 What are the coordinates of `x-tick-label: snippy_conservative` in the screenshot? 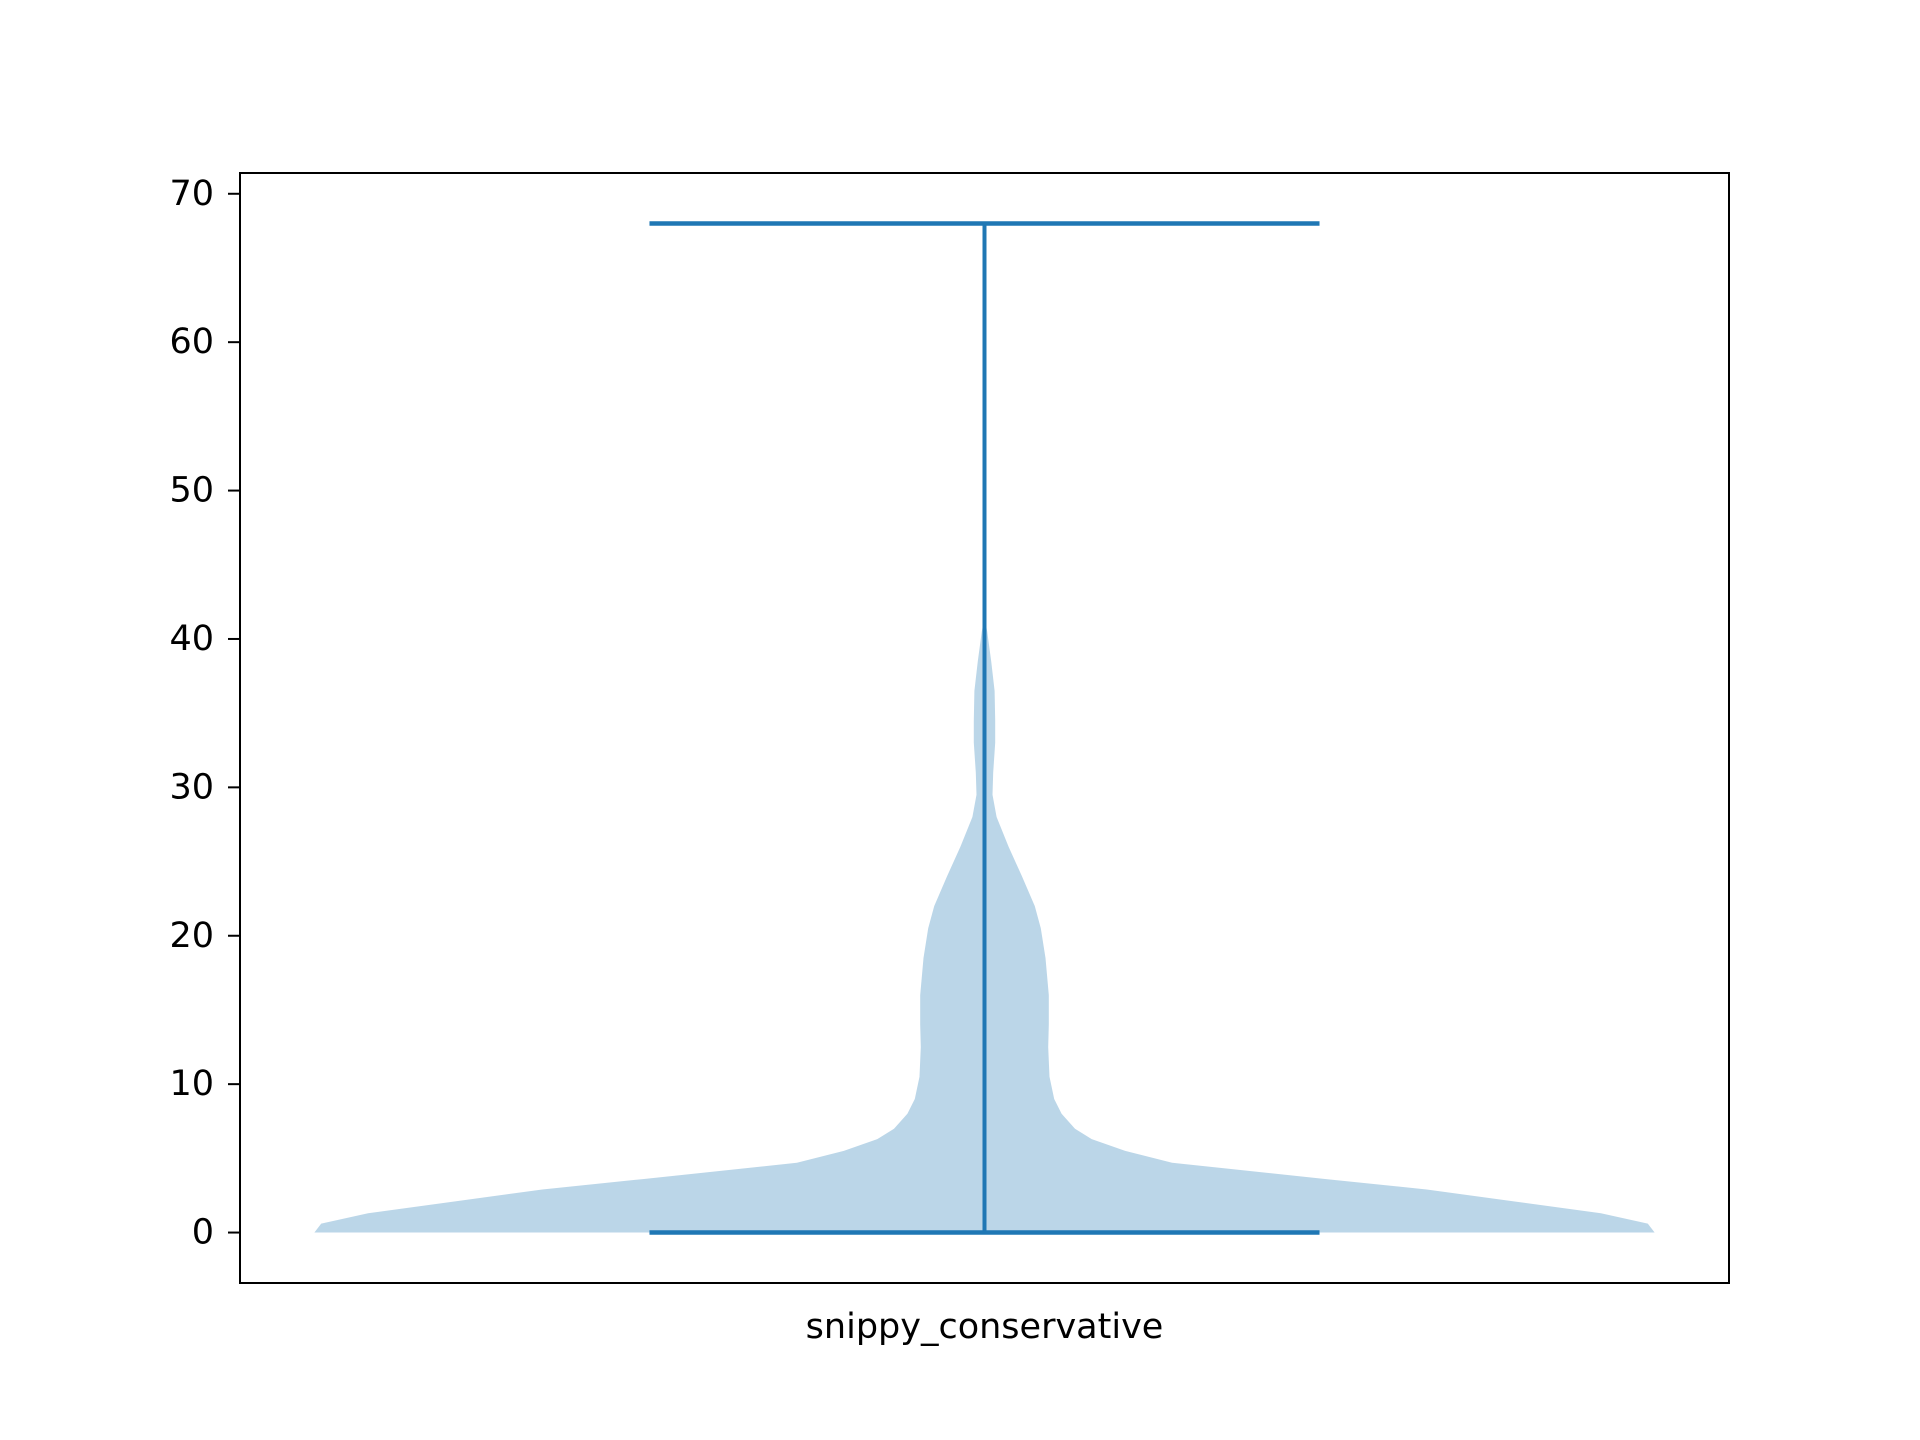 It's located at (985, 1327).